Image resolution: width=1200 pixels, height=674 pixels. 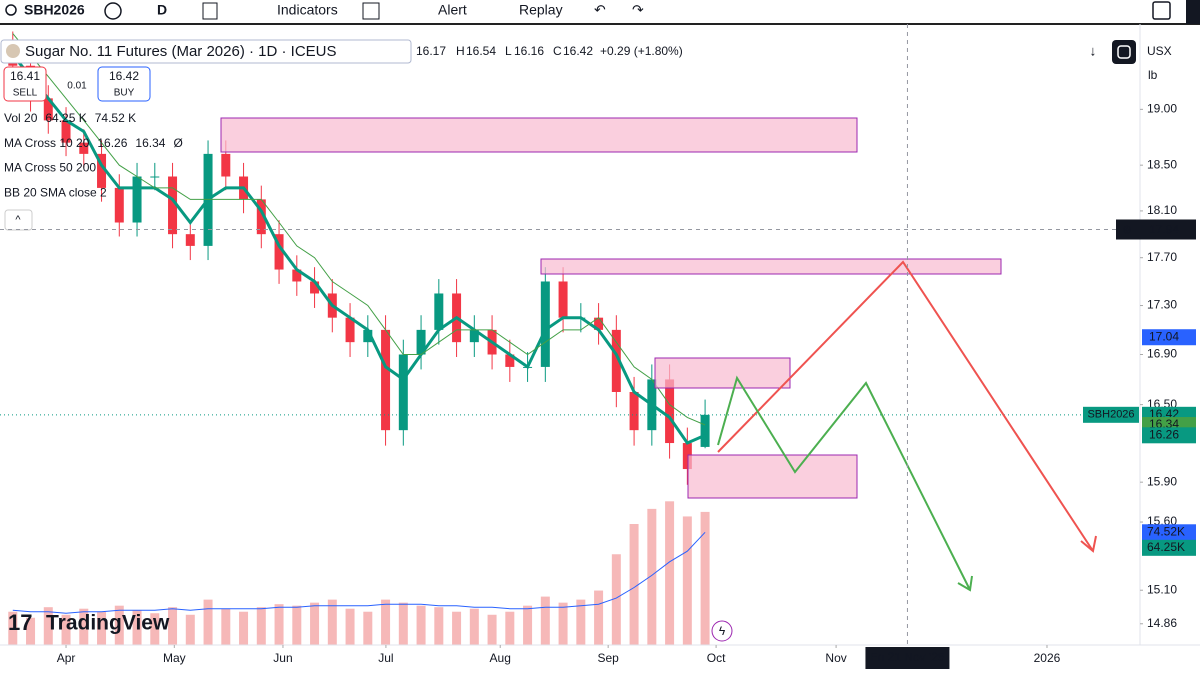 I want to click on toolbar: SBH2026 D Indicators Alert Replay ↶ ↷, so click(x=600, y=12).